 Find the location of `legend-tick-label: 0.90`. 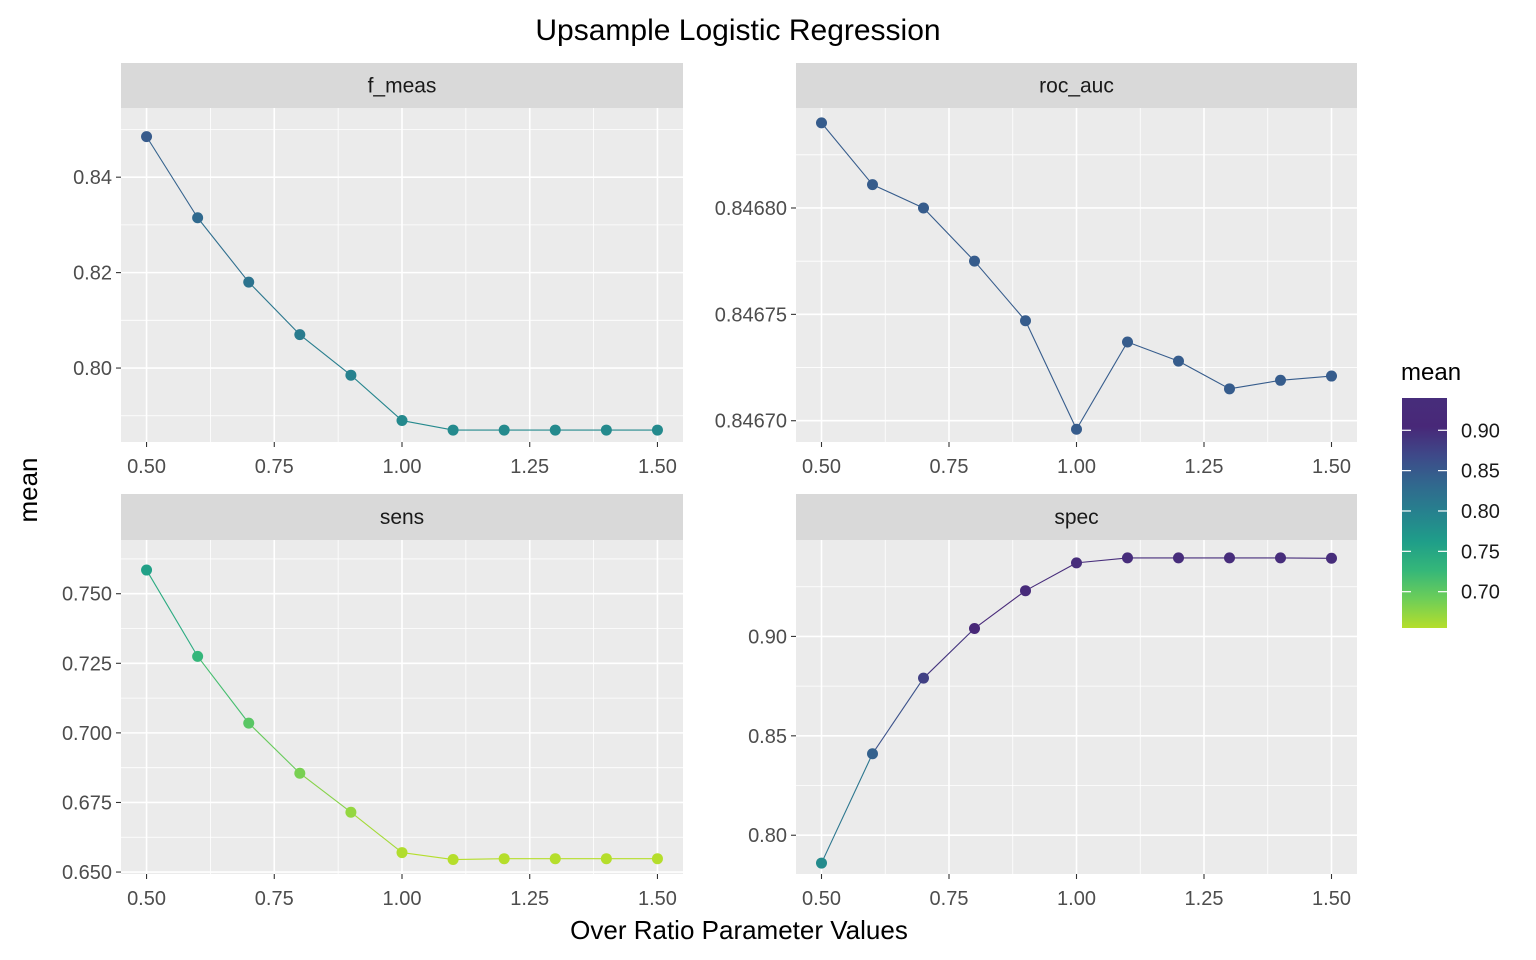

legend-tick-label: 0.90 is located at coordinates (1480, 431).